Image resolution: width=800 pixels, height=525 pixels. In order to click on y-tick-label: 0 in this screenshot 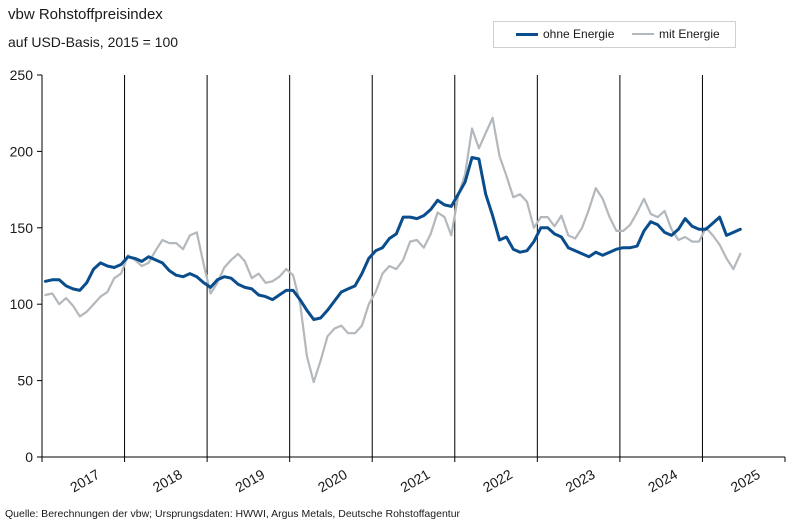, I will do `click(29, 457)`.